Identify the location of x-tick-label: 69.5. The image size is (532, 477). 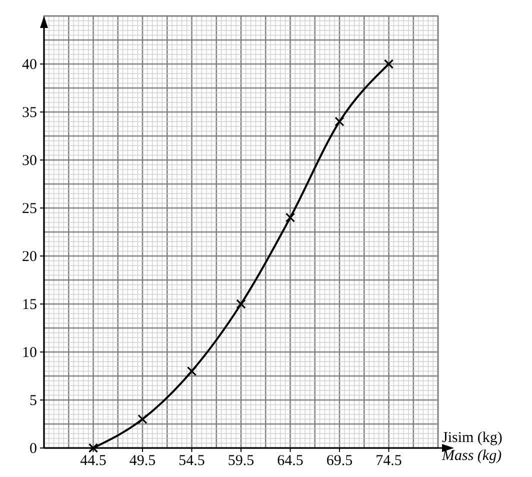
(339, 461).